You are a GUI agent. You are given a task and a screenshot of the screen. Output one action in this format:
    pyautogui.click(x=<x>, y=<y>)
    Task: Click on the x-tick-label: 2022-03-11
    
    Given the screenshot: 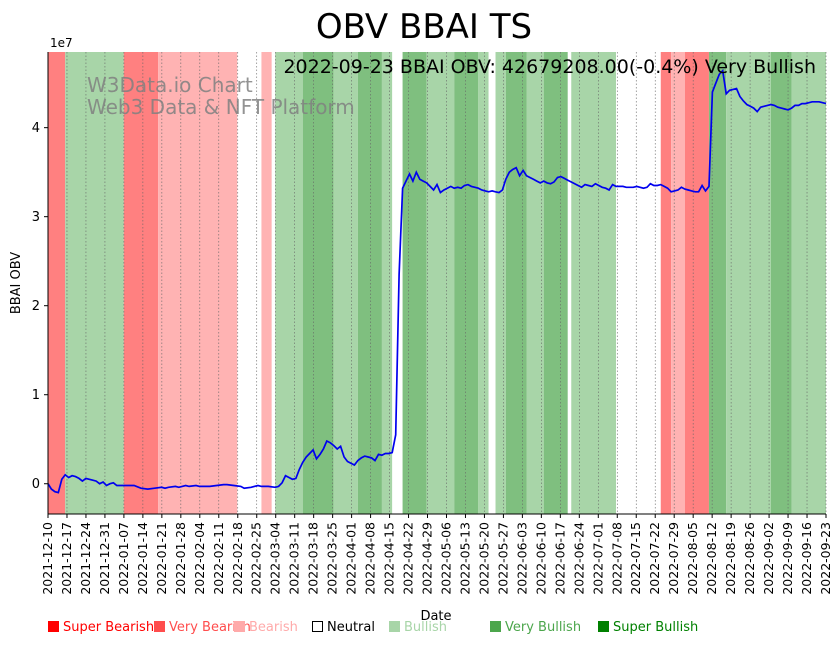 What is the action you would take?
    pyautogui.click(x=294, y=558)
    